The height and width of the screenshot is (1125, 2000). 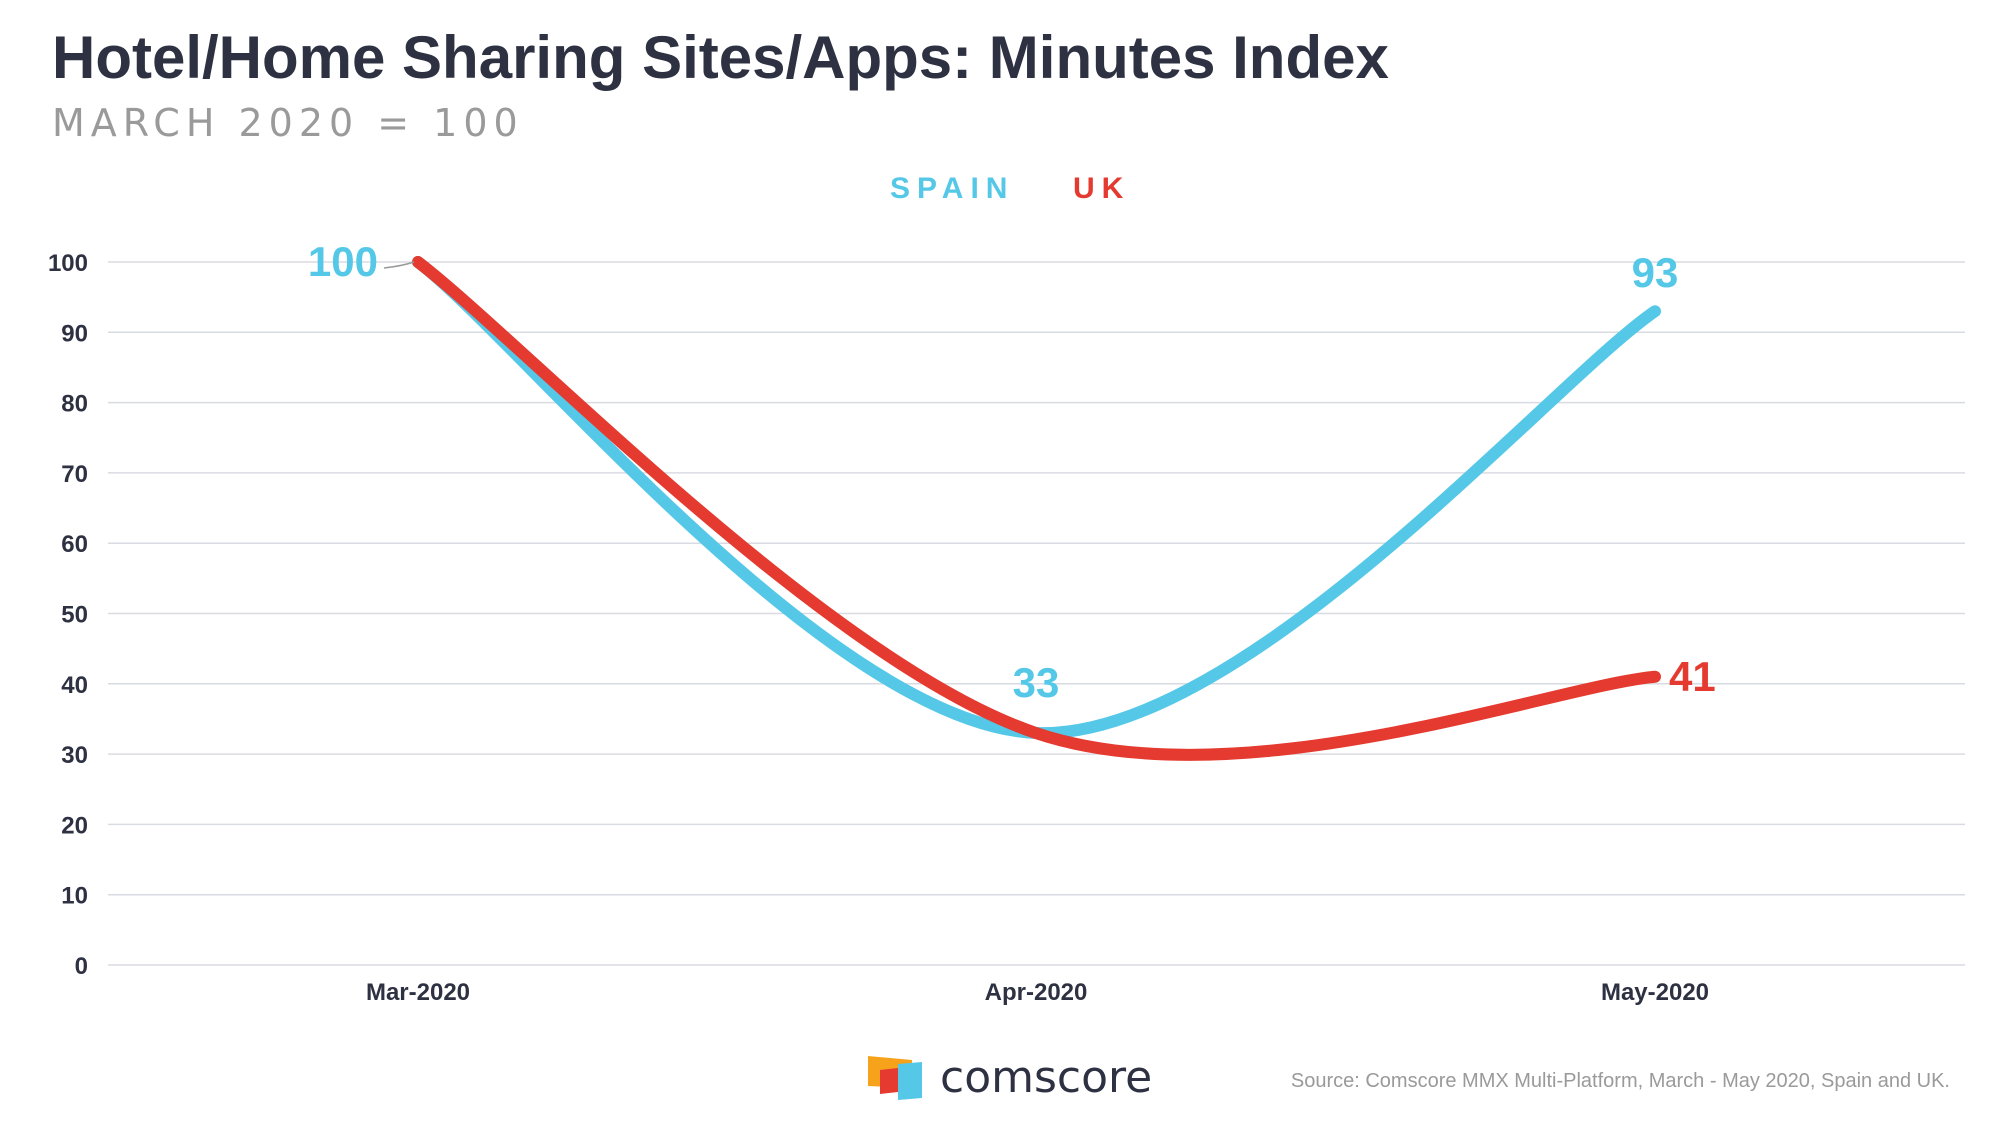 I want to click on x-tick-label: Mar-2020, so click(x=418, y=992).